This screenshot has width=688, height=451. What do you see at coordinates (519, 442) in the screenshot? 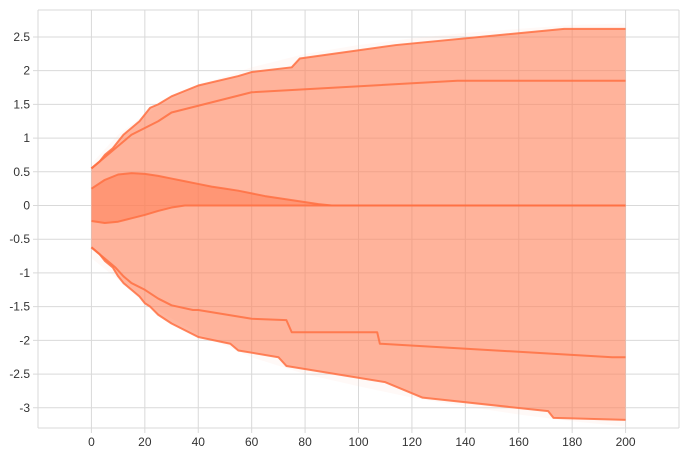
I see `x-tick-label: 160` at bounding box center [519, 442].